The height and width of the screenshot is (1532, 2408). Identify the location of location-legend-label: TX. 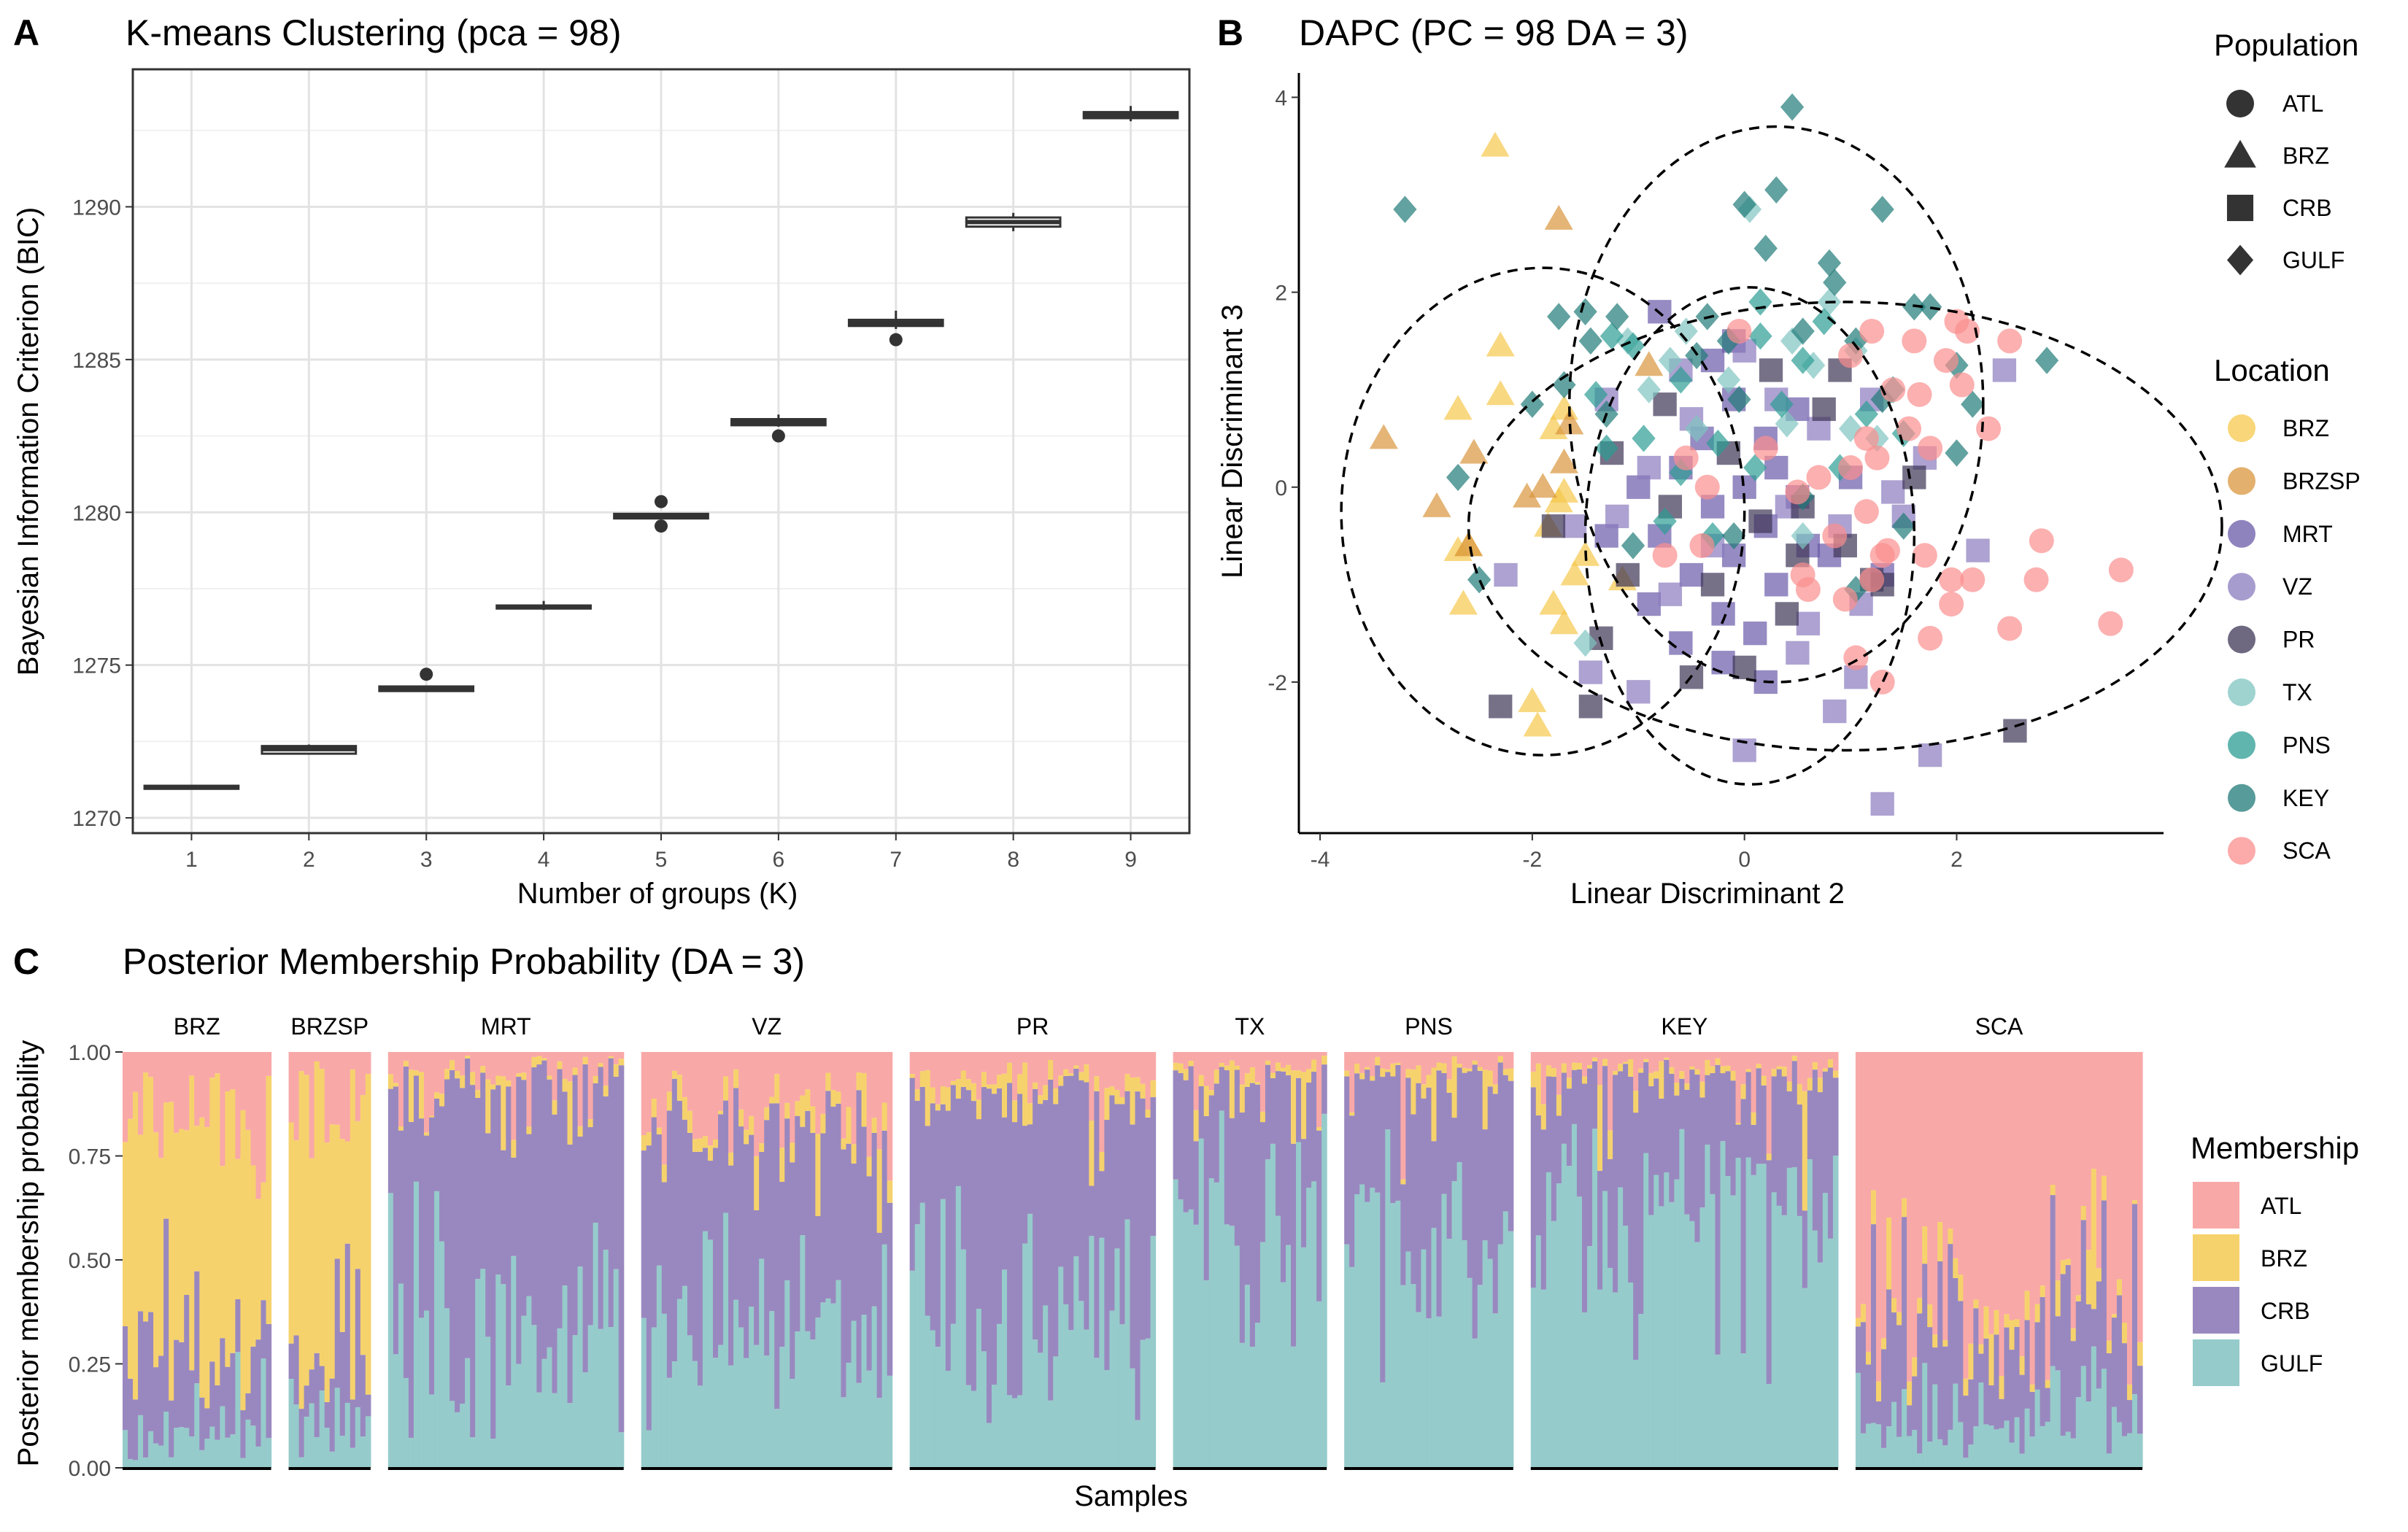
(2297, 692).